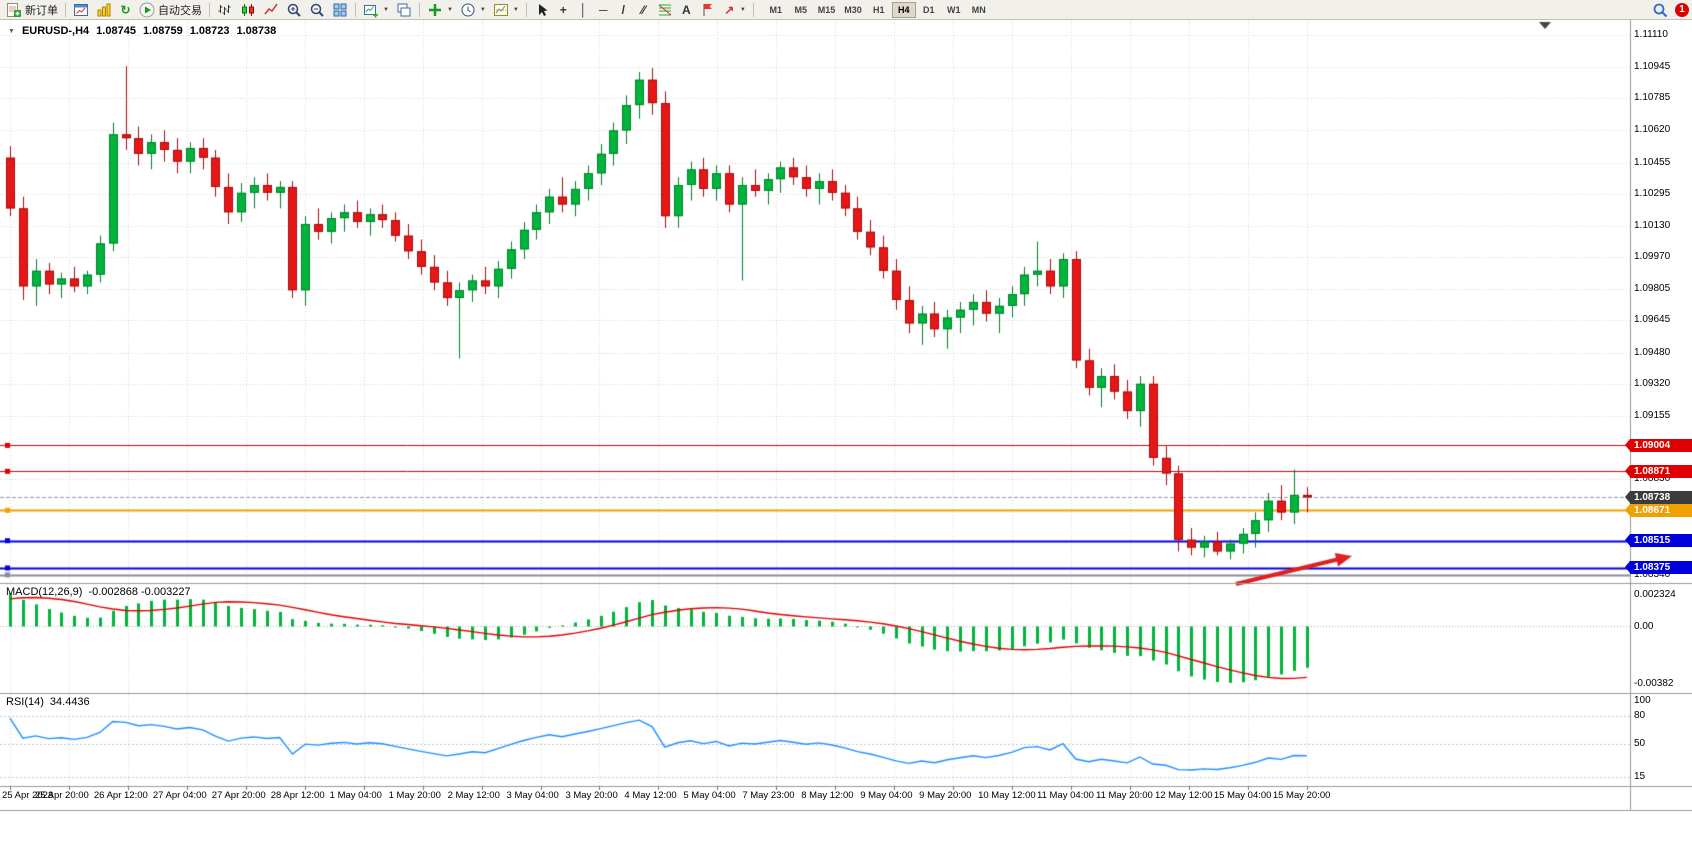  I want to click on cursor-tool-button, so click(542, 10).